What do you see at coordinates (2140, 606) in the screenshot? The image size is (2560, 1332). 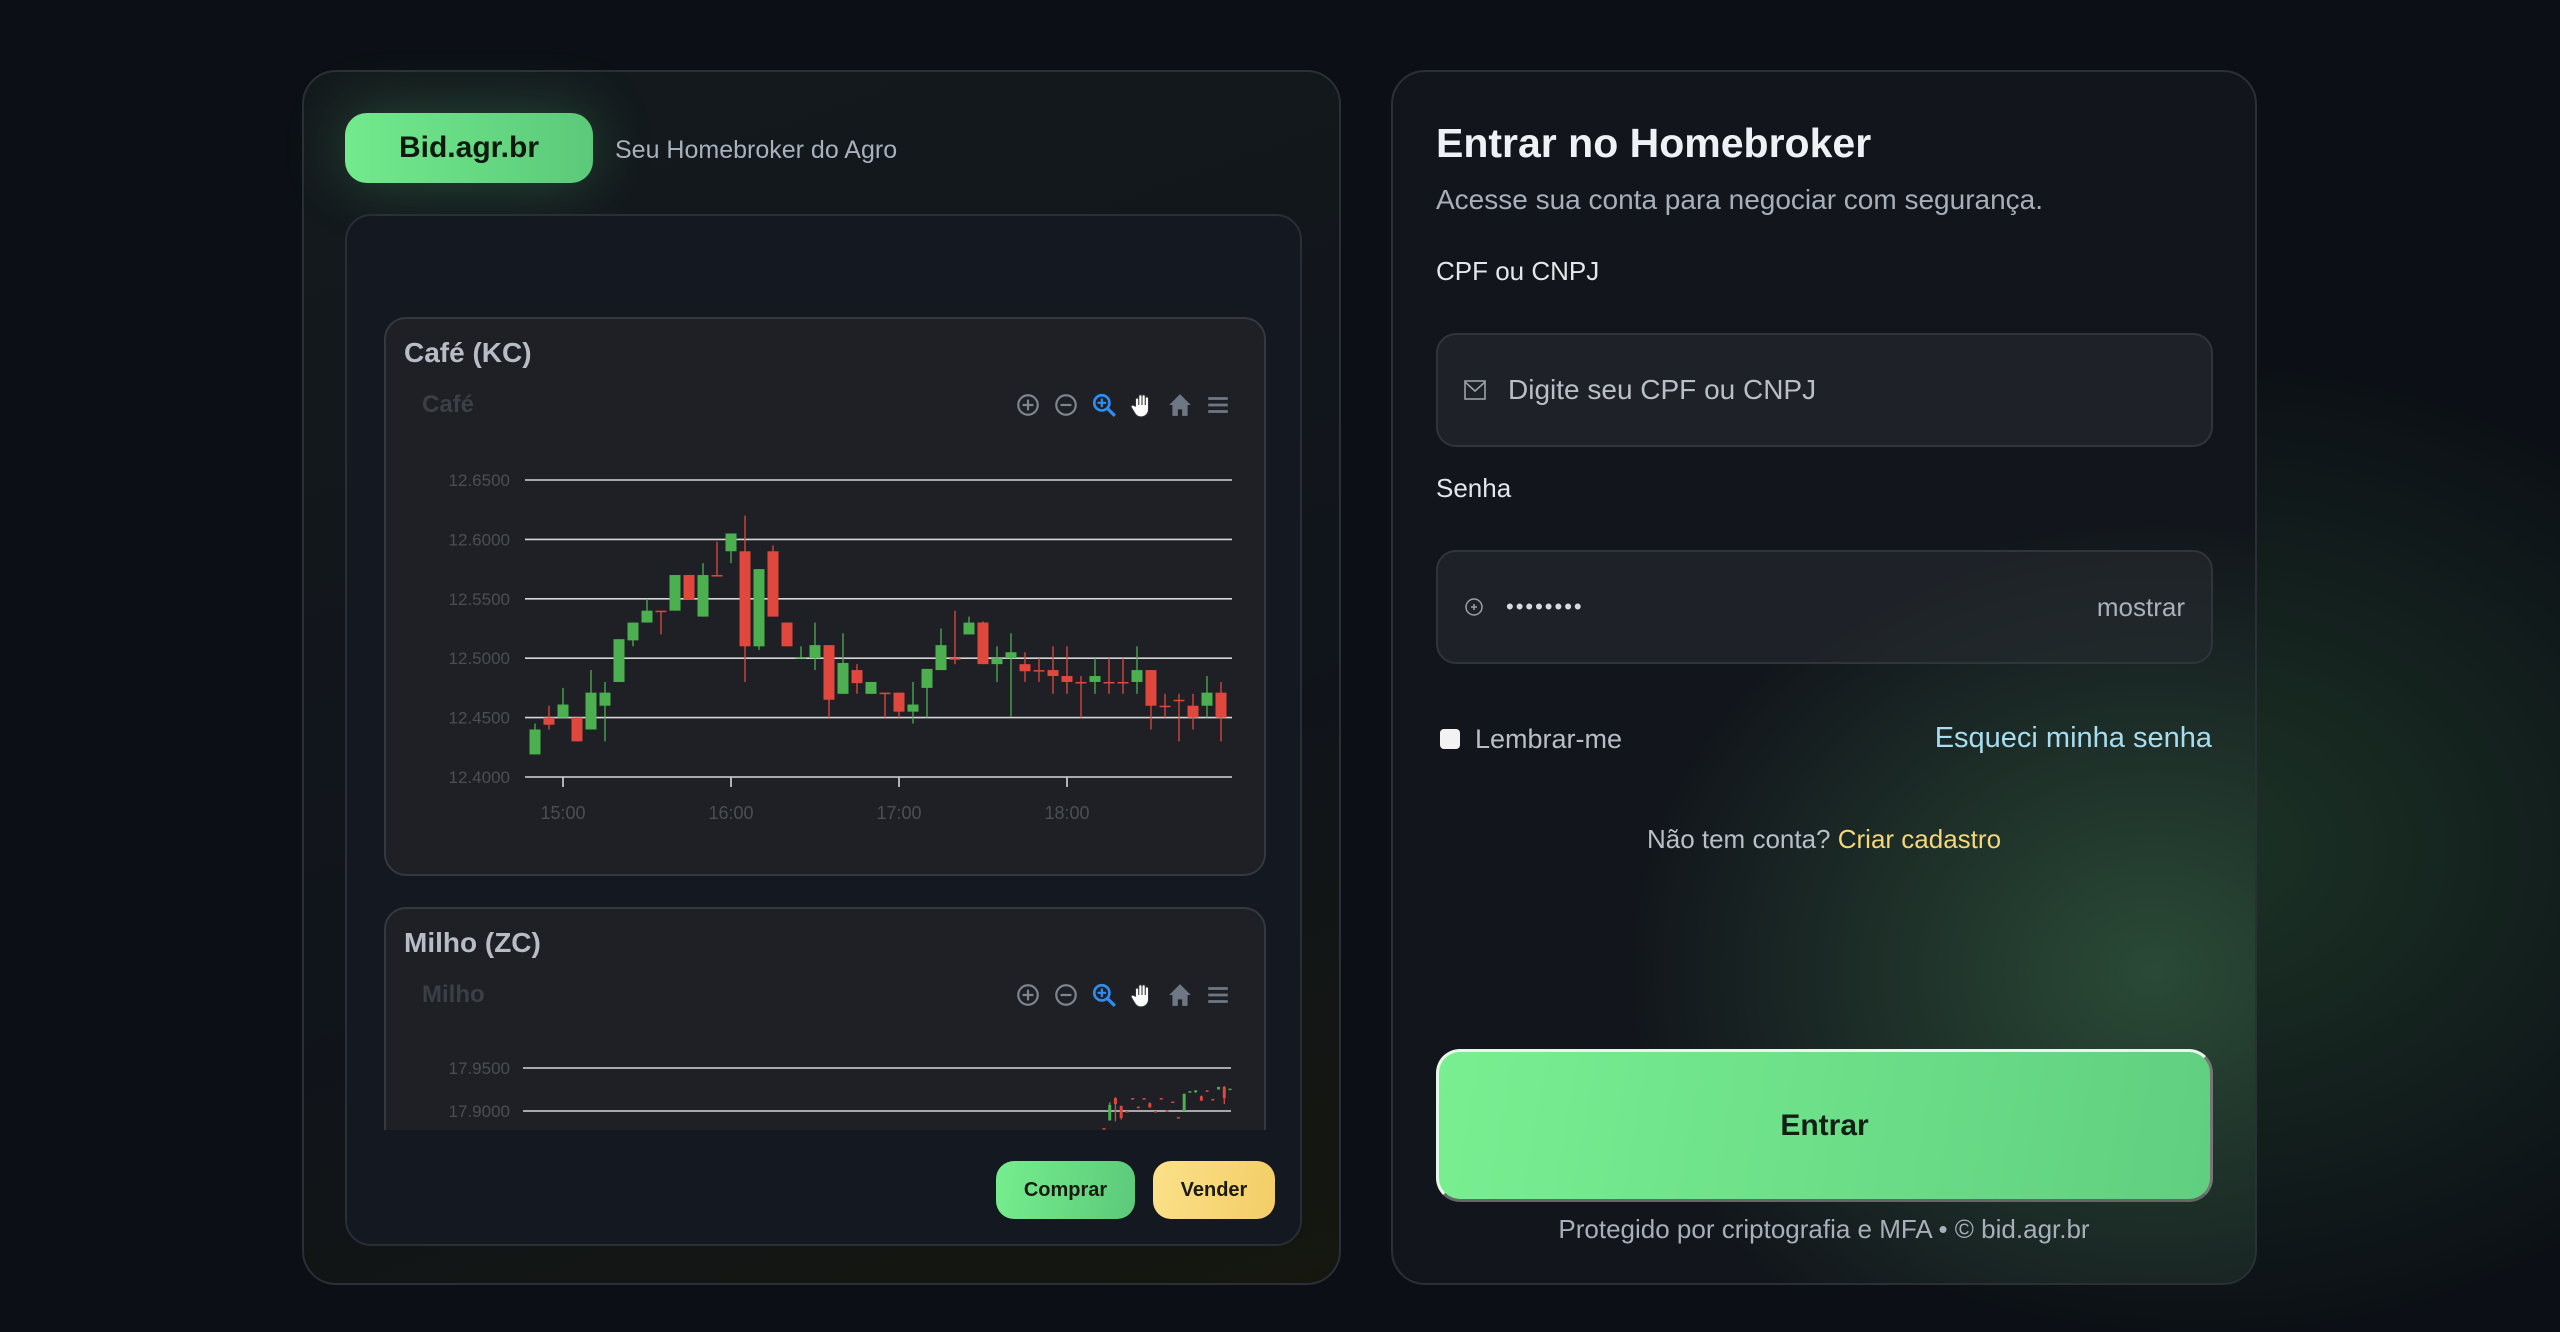 I see `show-password-toggle: mostrar` at bounding box center [2140, 606].